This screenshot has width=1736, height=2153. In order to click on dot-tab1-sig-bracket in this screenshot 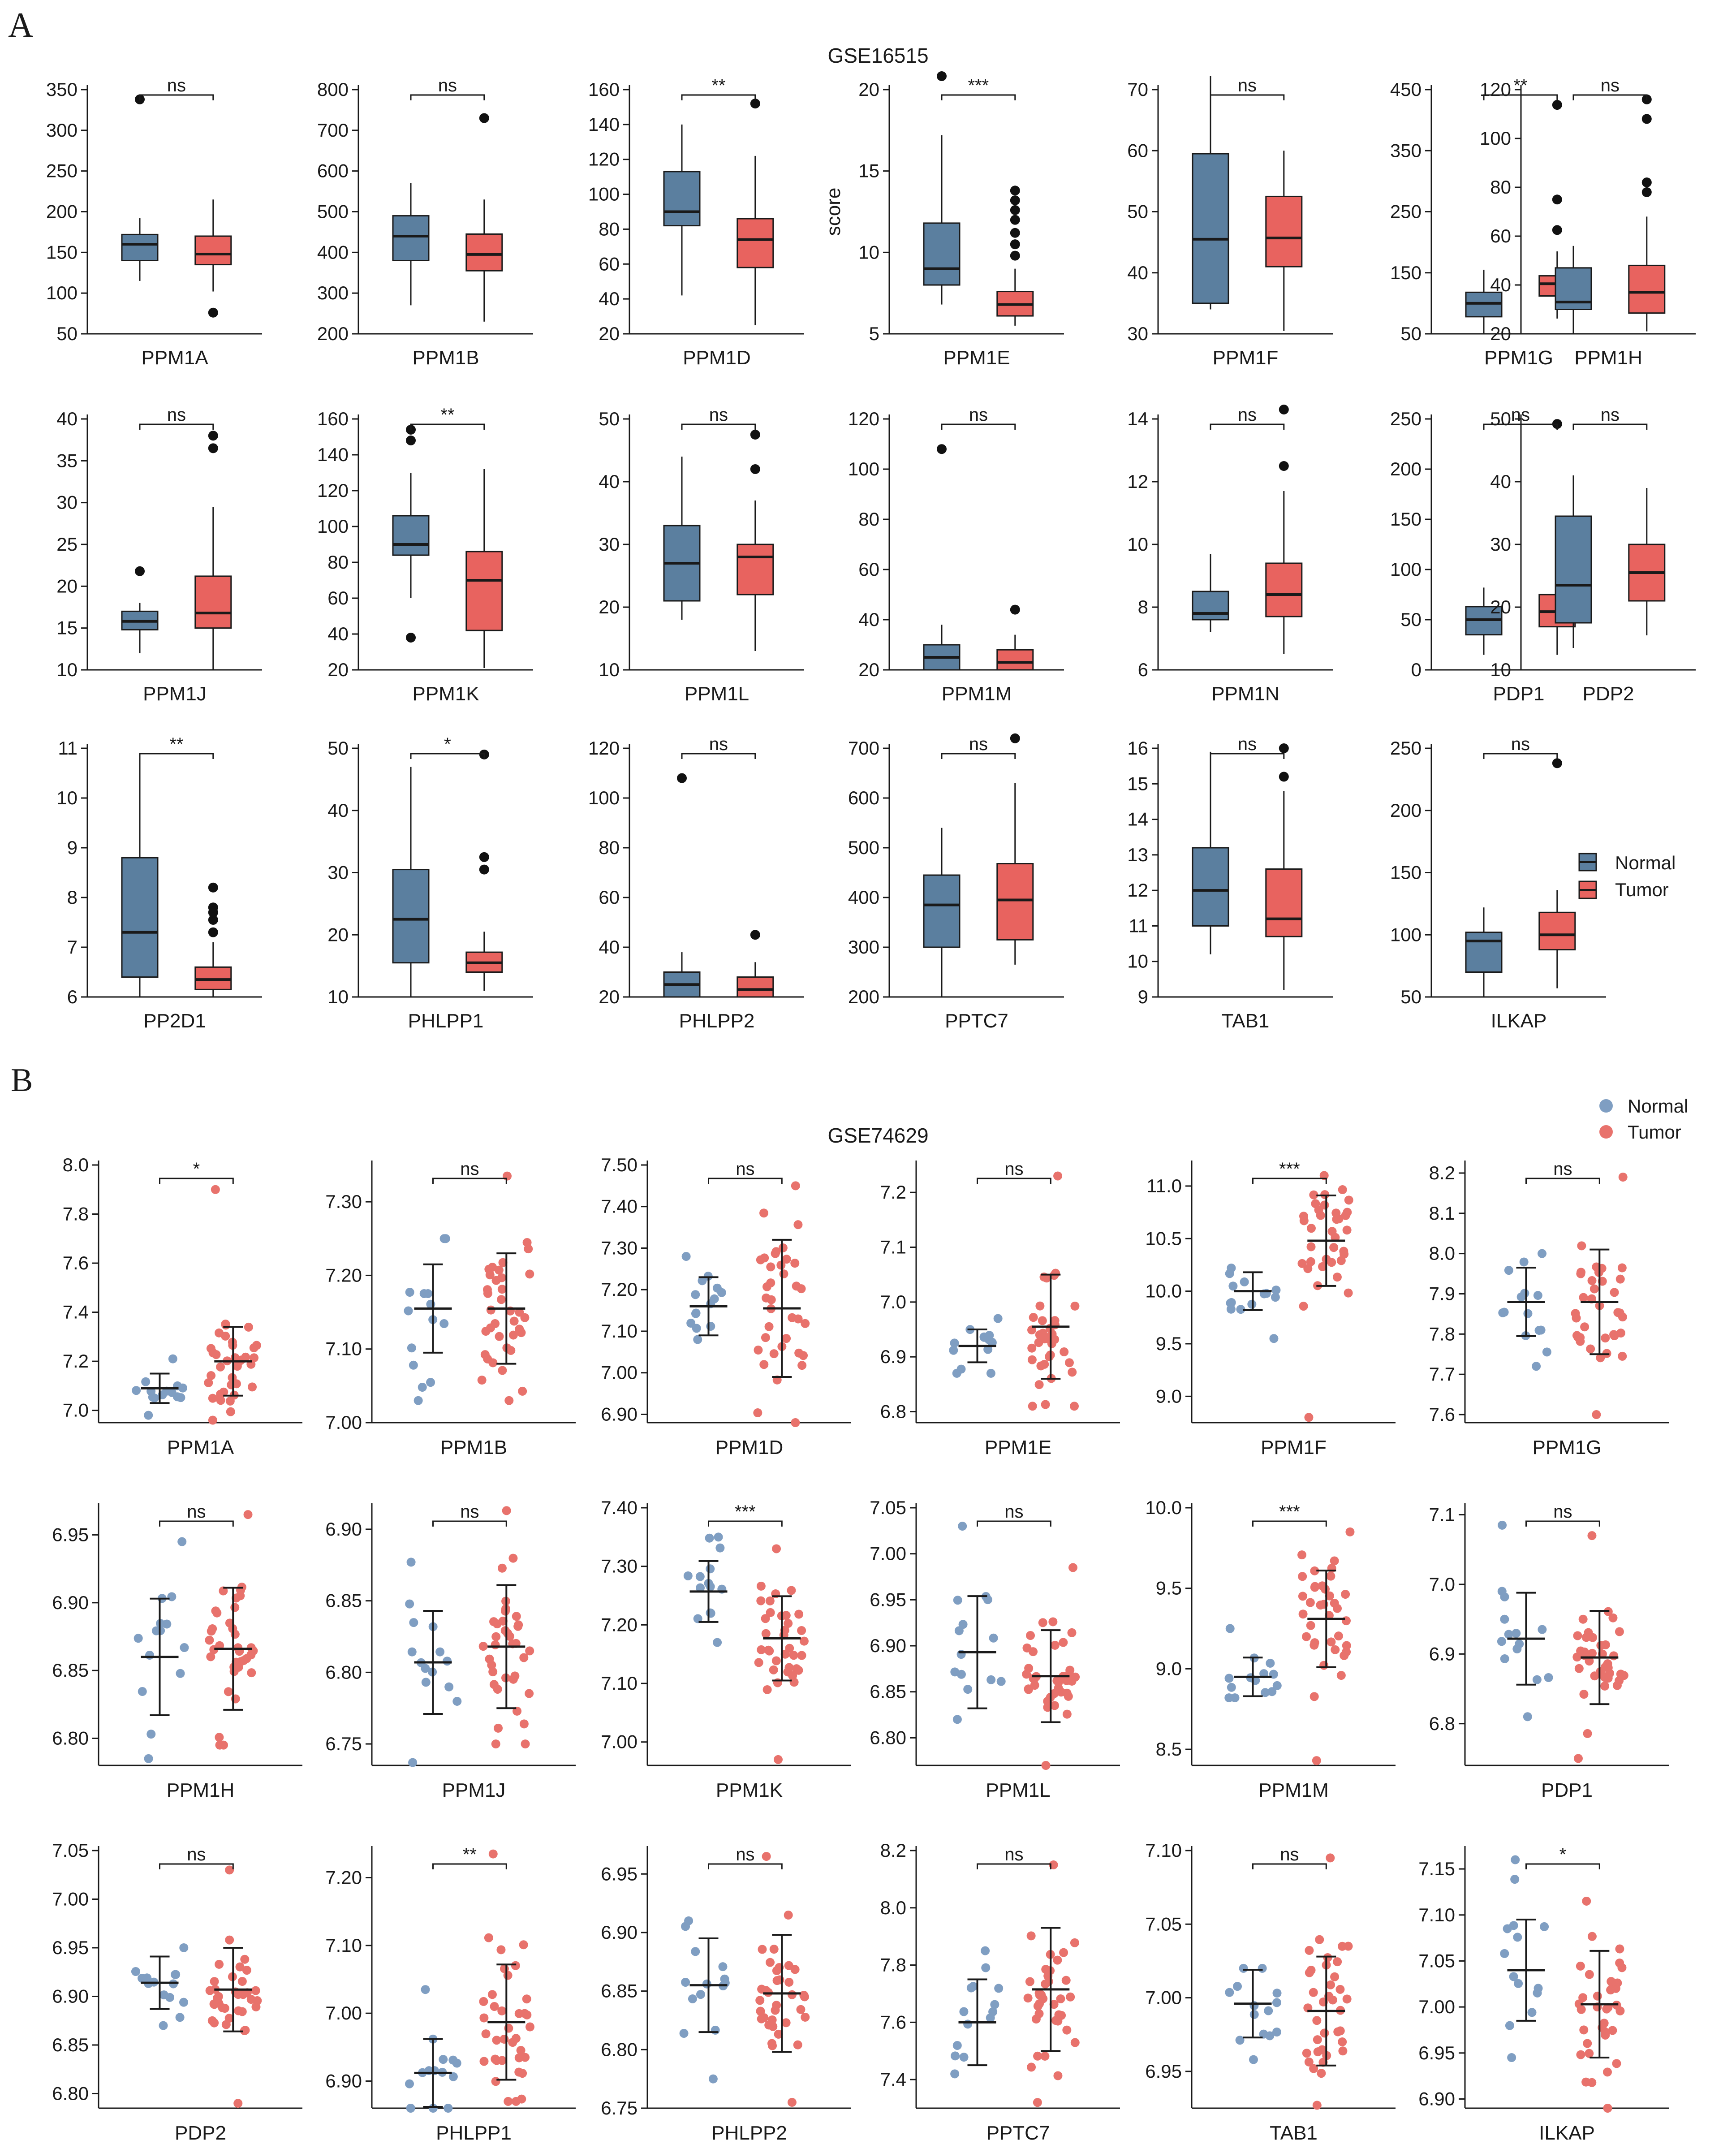, I will do `click(1289, 1866)`.